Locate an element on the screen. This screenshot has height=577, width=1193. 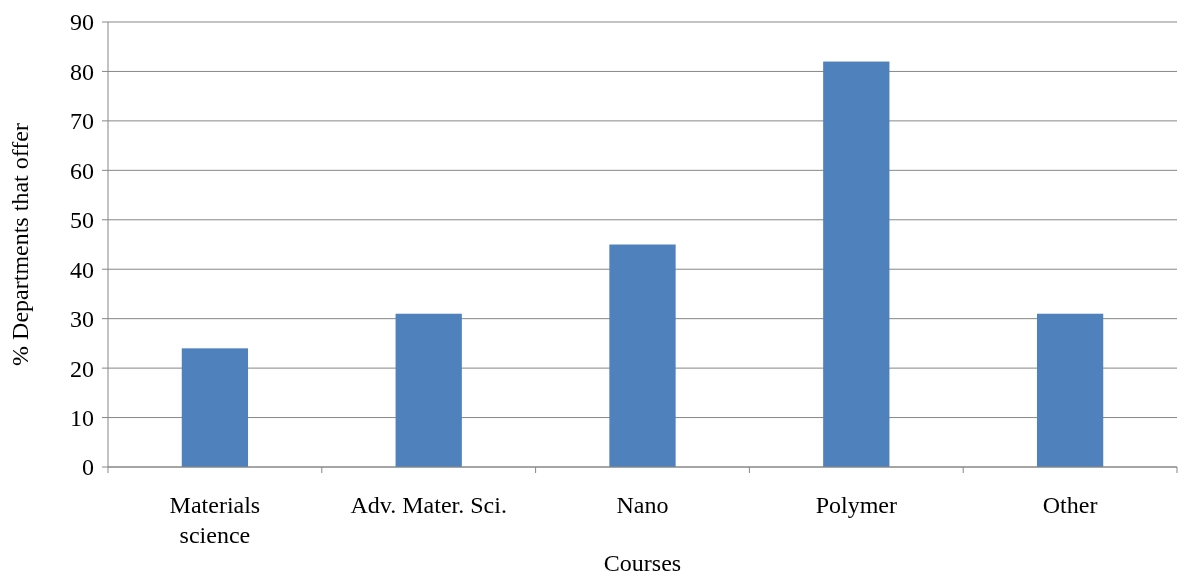
x-tick-label: Adv. Mater. Sci. is located at coordinates (428, 505).